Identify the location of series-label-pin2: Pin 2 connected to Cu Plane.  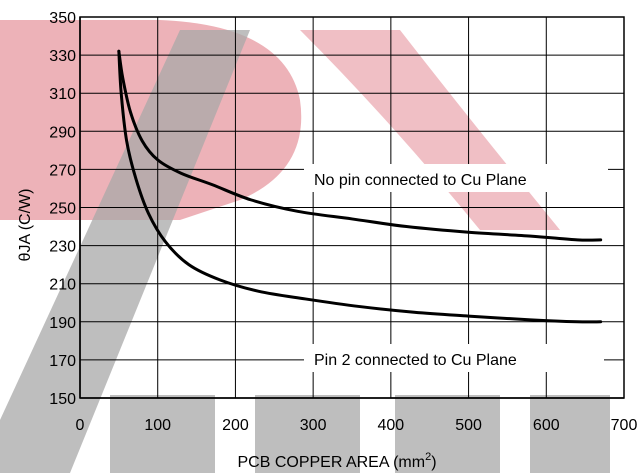
(415, 360).